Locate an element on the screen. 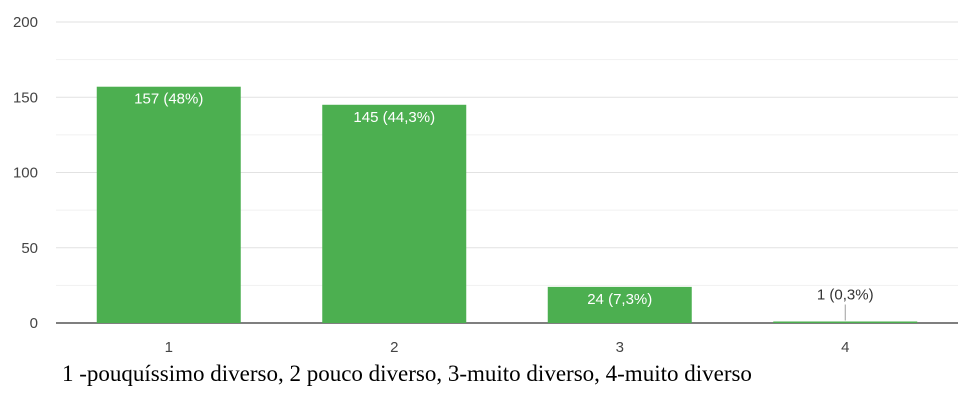 Image resolution: width=970 pixels, height=399 pixels. data-label: 1 (0,3%) is located at coordinates (845, 294).